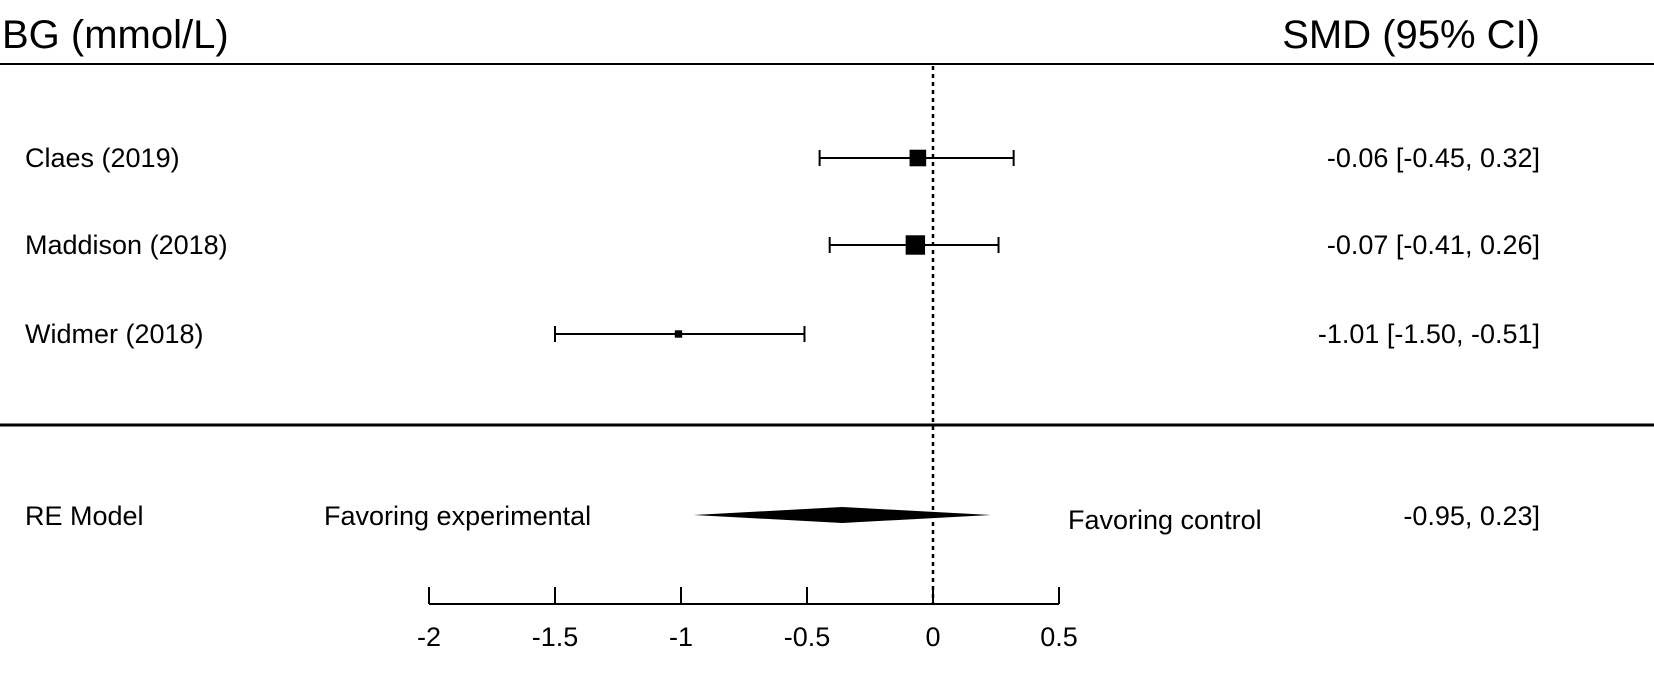 The image size is (1654, 694). I want to click on x-tick-label: -1, so click(681, 637).